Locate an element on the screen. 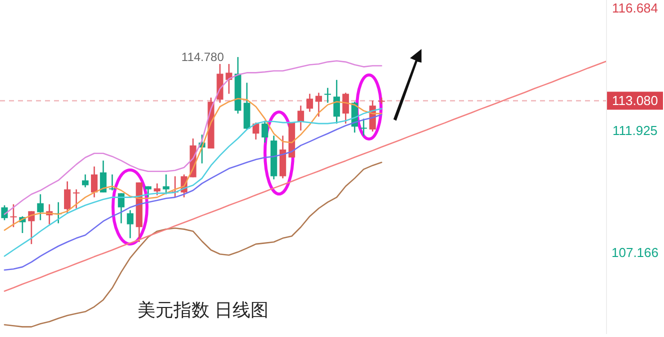  tick-label: 107.166 is located at coordinates (635, 252).